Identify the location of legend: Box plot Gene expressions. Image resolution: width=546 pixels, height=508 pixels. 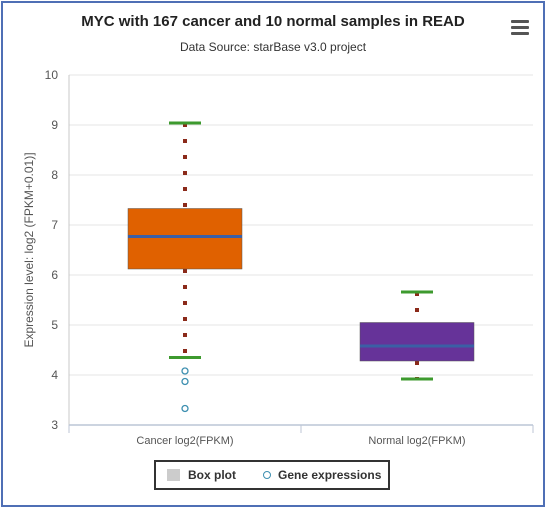
(272, 475).